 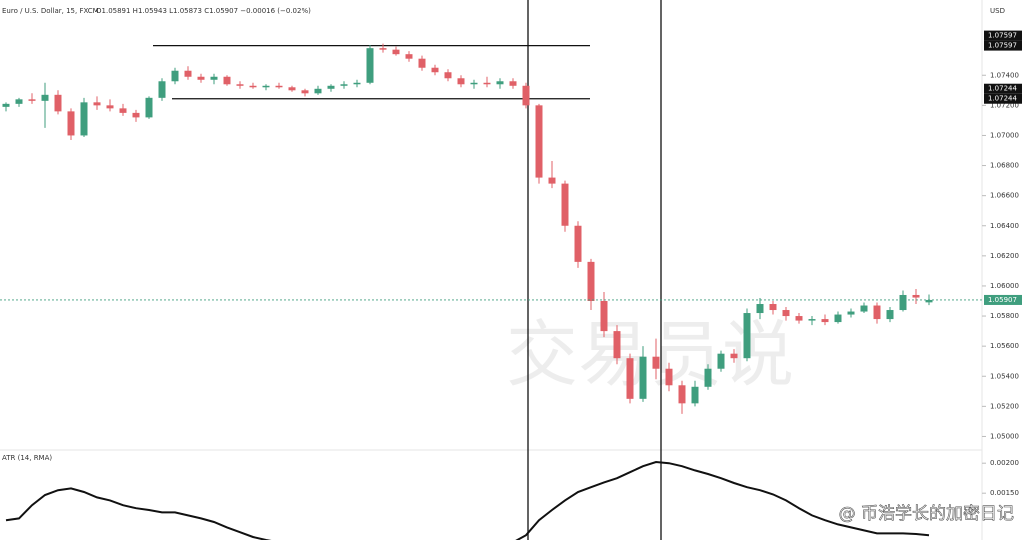 I want to click on watermark: 交易员说, so click(x=650, y=355).